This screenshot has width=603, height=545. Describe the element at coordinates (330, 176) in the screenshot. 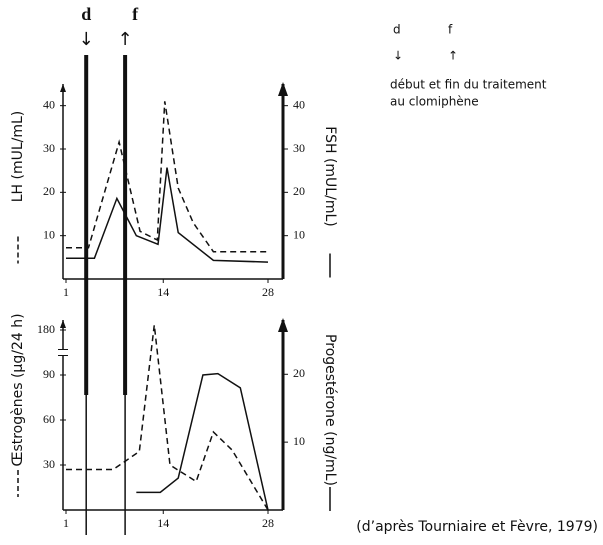

I see `y2-axis-label: FSH (mUL/mL)` at that location.